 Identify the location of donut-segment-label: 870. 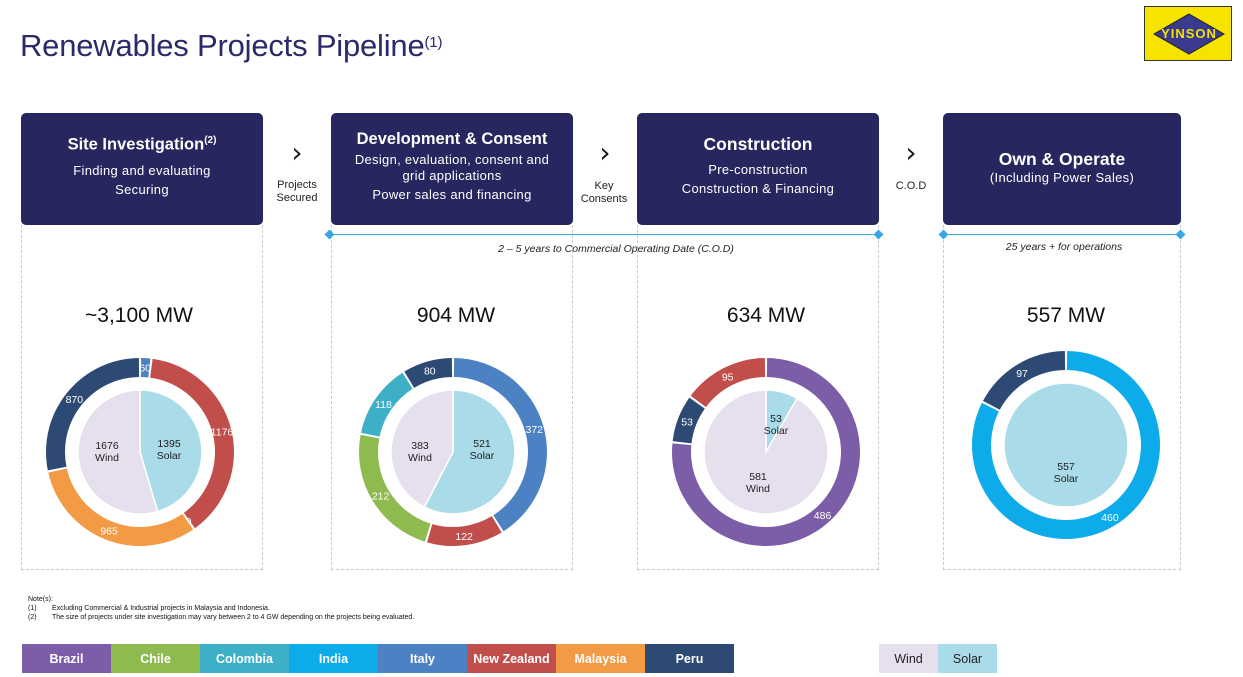
(75, 400).